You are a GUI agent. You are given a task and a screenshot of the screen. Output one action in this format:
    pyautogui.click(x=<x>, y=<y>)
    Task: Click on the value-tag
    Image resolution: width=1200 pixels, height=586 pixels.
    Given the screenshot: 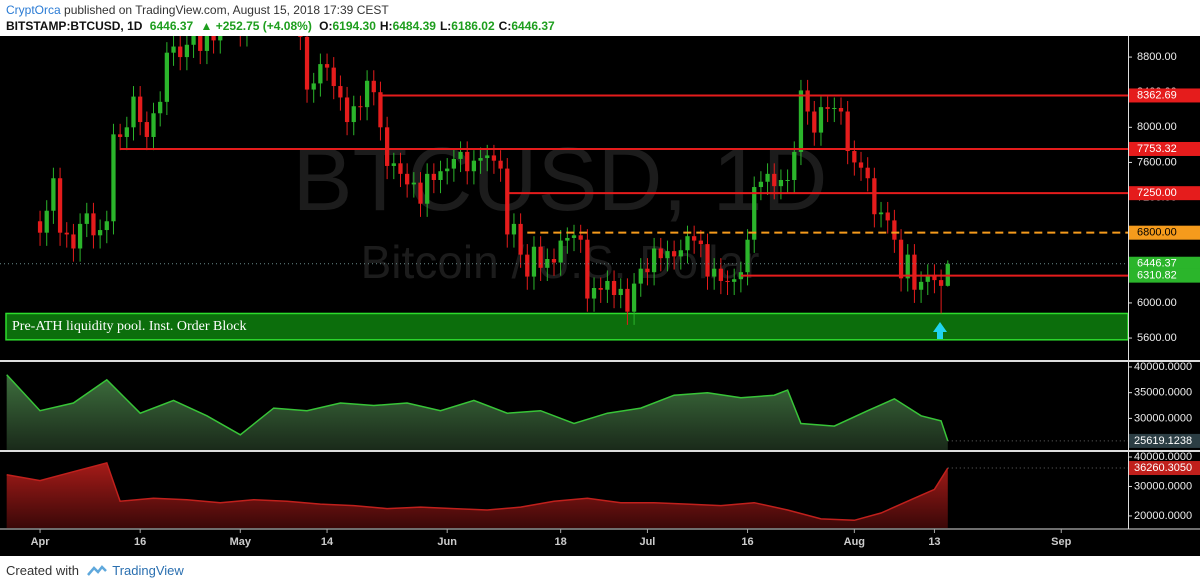 What is the action you would take?
    pyautogui.click(x=1164, y=468)
    